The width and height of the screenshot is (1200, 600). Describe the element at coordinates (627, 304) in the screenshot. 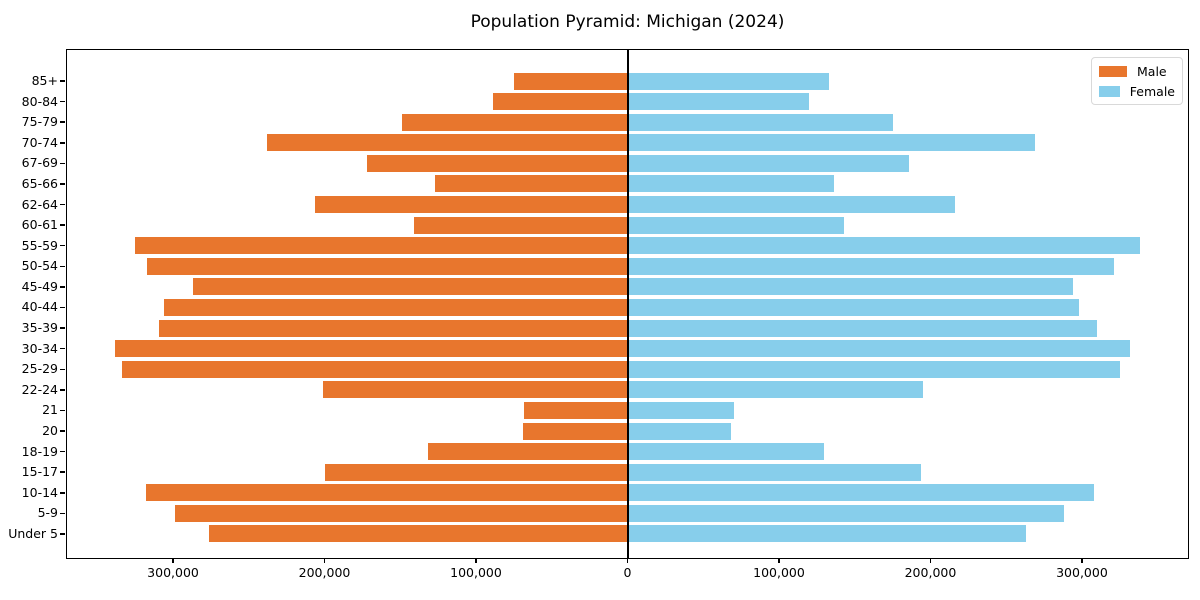

I see `center-axis-line` at that location.